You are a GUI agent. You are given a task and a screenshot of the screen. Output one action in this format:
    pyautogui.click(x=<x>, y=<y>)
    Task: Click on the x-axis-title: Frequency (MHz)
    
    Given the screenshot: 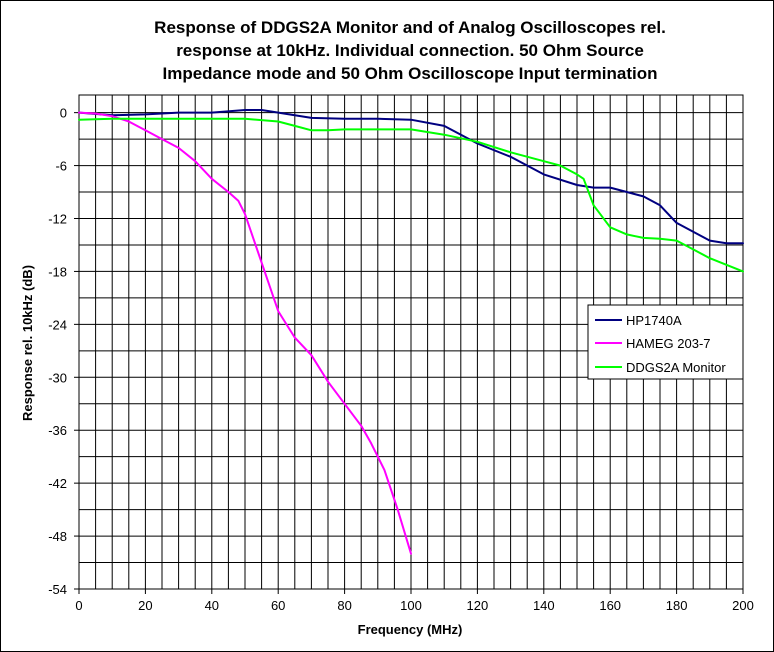 What is the action you would take?
    pyautogui.click(x=410, y=629)
    